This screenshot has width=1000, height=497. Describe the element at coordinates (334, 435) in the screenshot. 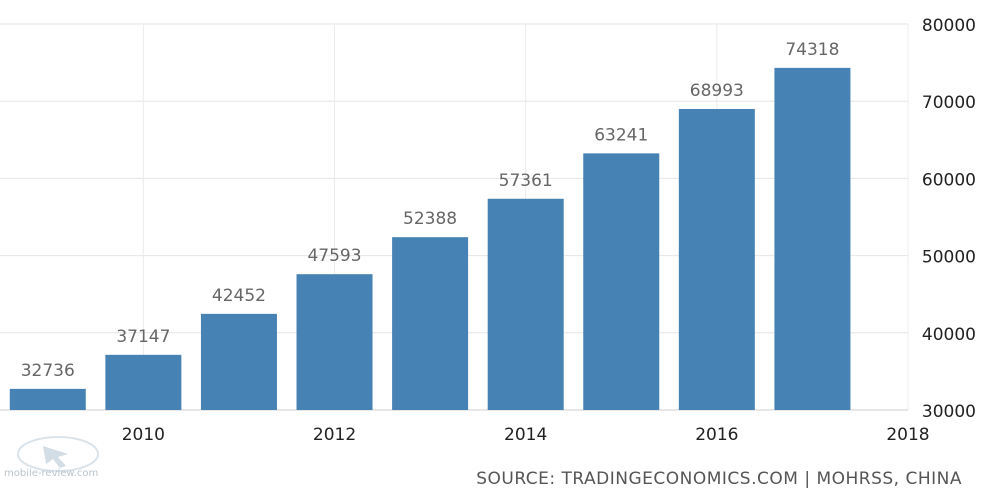

I see `x-tick-label: 2012` at that location.